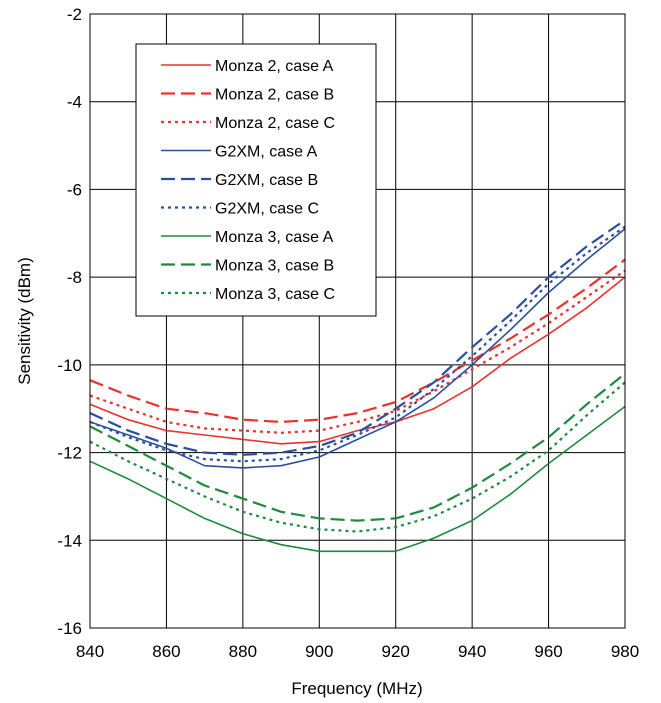 This screenshot has width=661, height=703. I want to click on legend-box, so click(256, 180).